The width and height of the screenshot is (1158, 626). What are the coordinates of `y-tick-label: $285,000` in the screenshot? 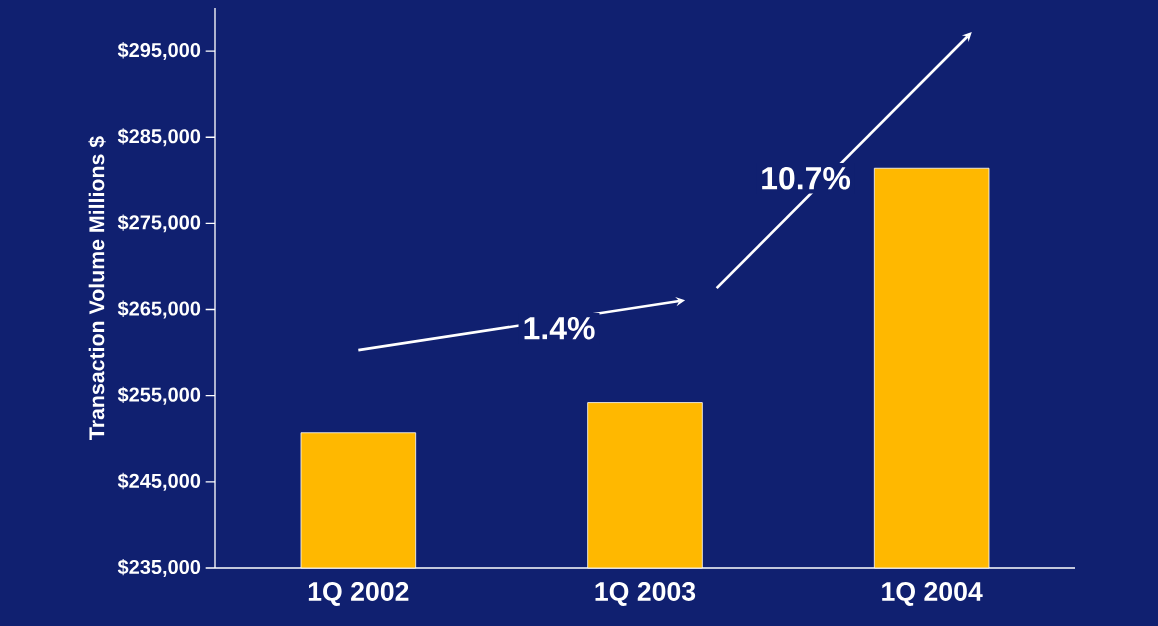 It's located at (159, 137).